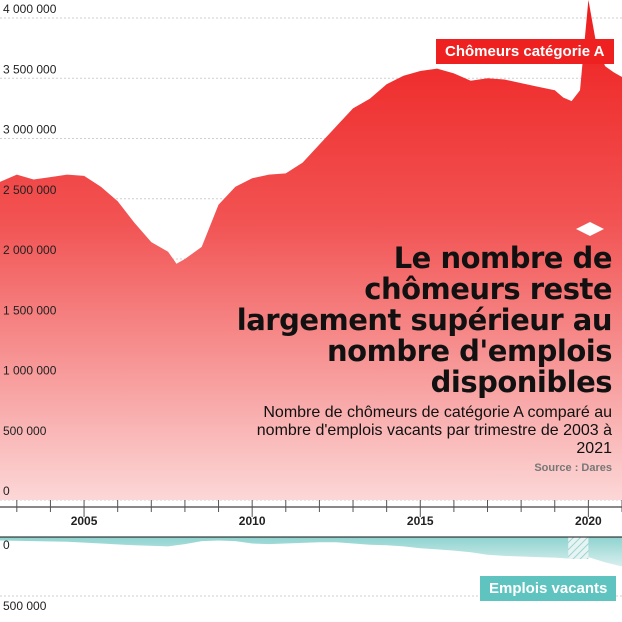 Image resolution: width=622 pixels, height=622 pixels. I want to click on series-label-emplois: Emplois vacants, so click(548, 588).